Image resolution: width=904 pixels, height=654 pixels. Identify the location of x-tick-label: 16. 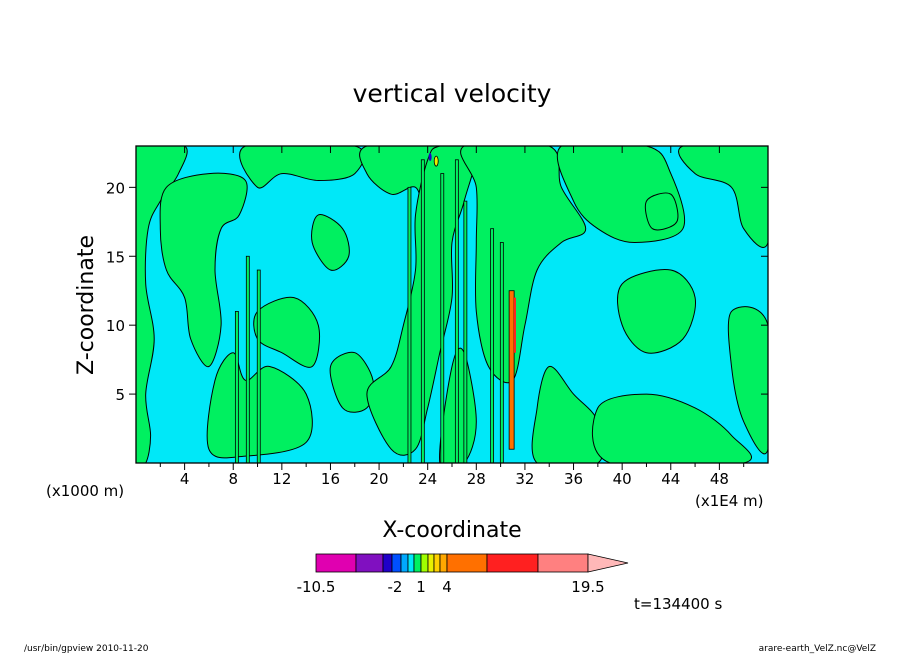
(330, 479).